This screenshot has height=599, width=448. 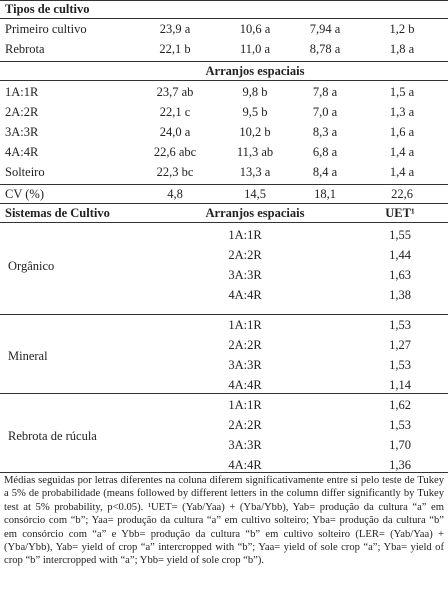 I want to click on cell: 11,0 a, so click(x=255, y=49).